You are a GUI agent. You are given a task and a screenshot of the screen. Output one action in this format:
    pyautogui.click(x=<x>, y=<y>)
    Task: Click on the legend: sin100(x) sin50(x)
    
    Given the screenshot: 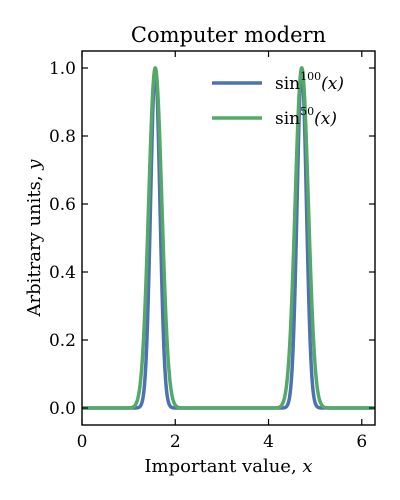 What is the action you would take?
    pyautogui.click(x=278, y=99)
    